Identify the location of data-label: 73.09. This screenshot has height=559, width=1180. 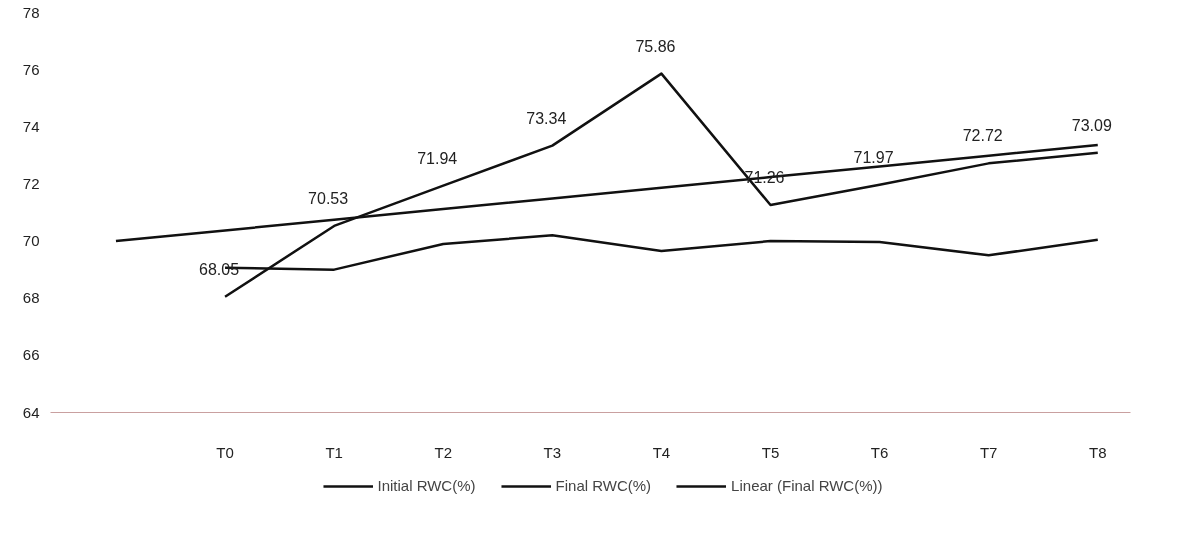
(1091, 125).